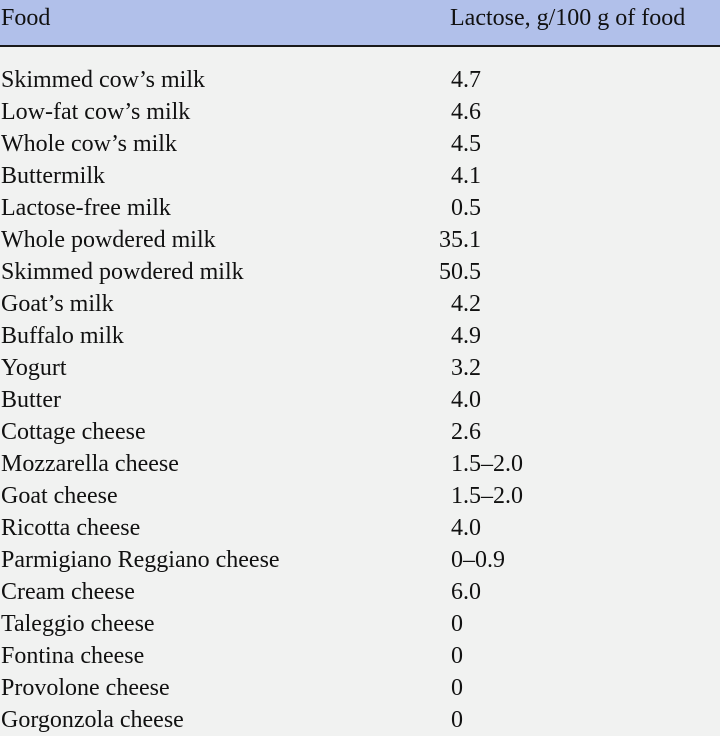  What do you see at coordinates (86, 208) in the screenshot?
I see `food-name: Lactose-free milk` at bounding box center [86, 208].